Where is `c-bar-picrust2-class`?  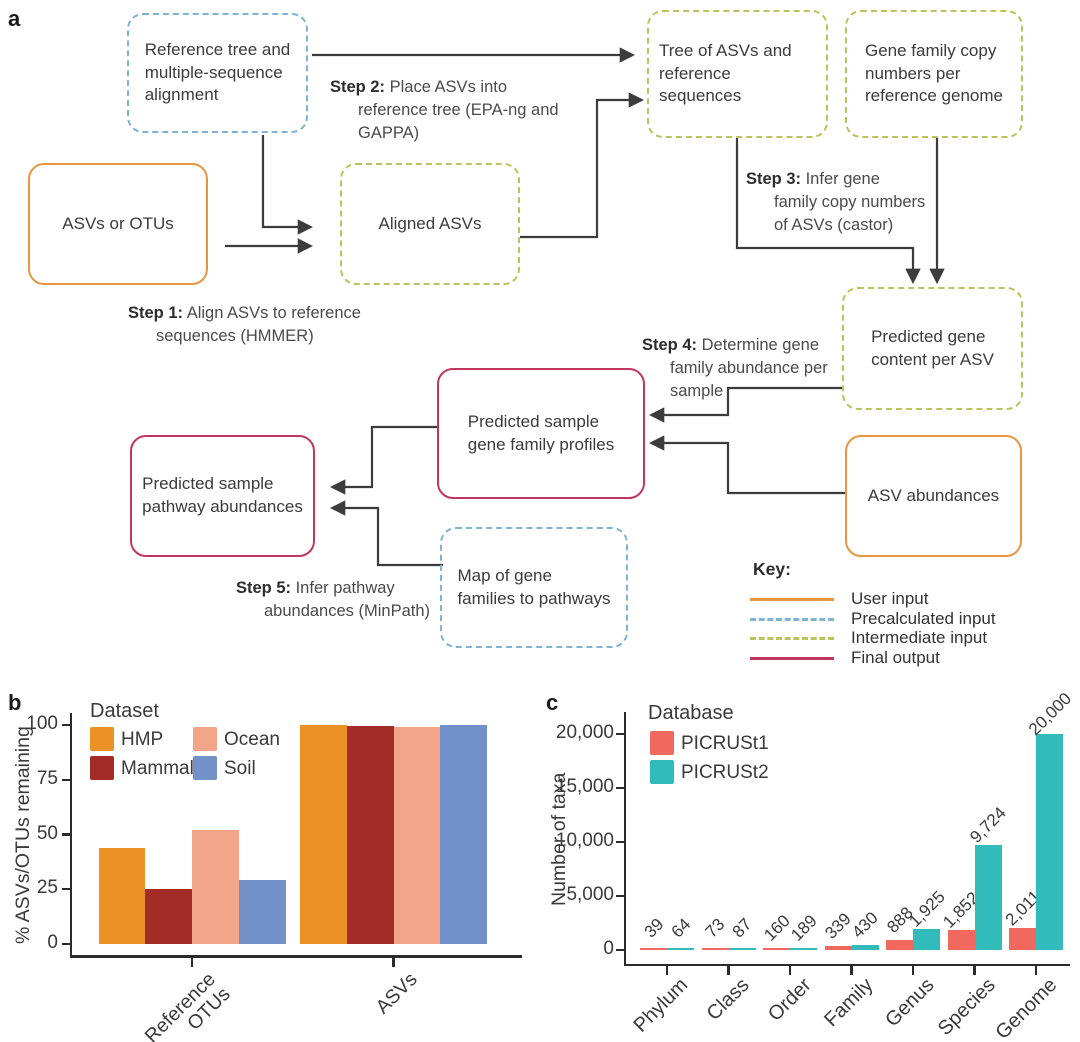
c-bar-picrust2-class is located at coordinates (742, 949).